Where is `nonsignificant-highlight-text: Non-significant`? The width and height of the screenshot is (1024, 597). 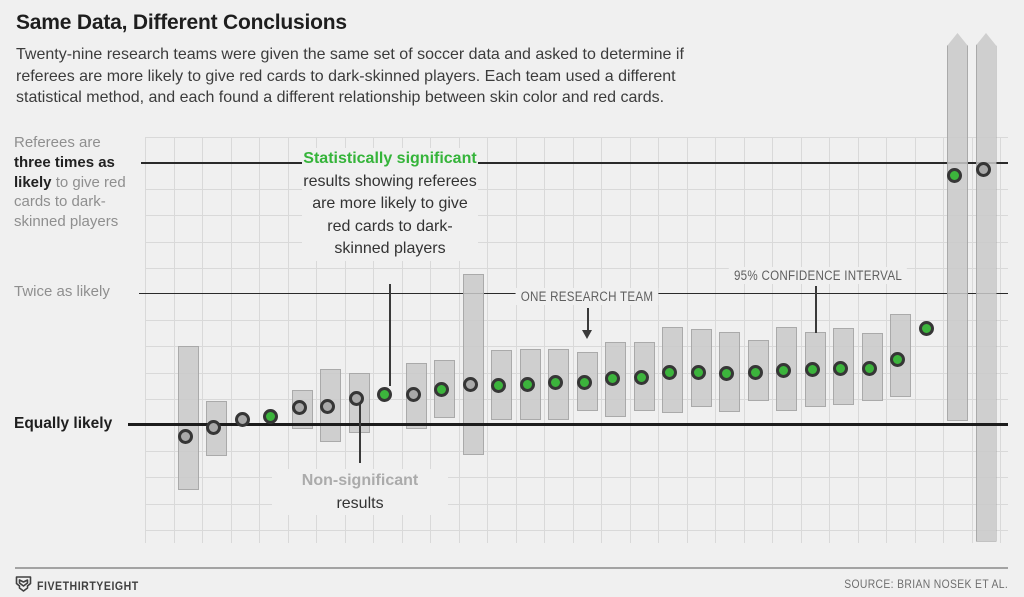 nonsignificant-highlight-text: Non-significant is located at coordinates (360, 480).